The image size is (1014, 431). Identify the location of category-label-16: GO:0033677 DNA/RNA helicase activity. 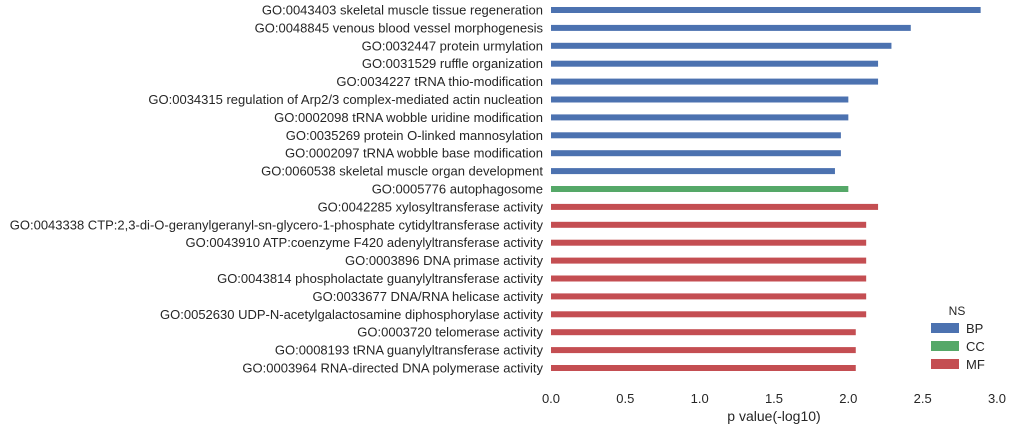
(428, 296).